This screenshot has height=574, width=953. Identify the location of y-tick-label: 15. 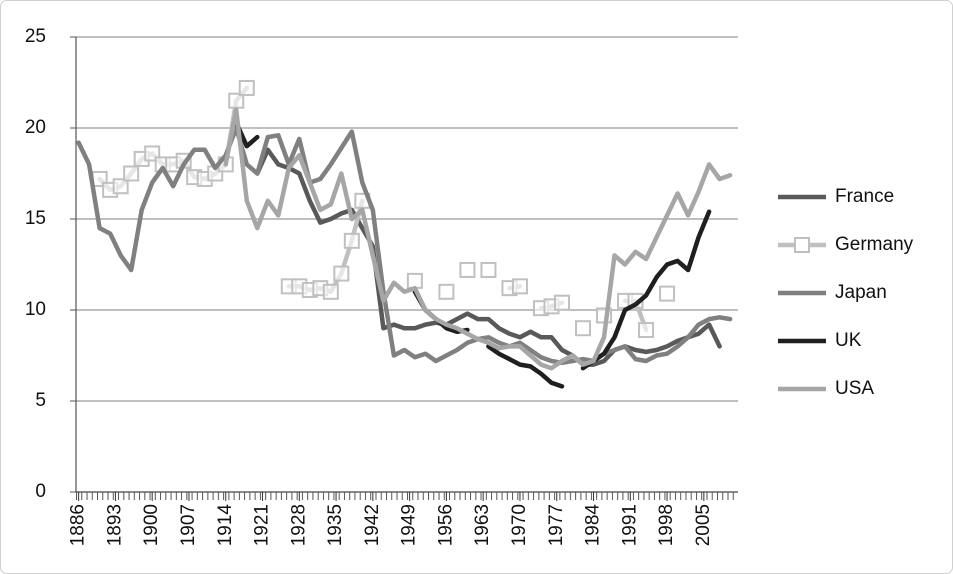
(35, 218).